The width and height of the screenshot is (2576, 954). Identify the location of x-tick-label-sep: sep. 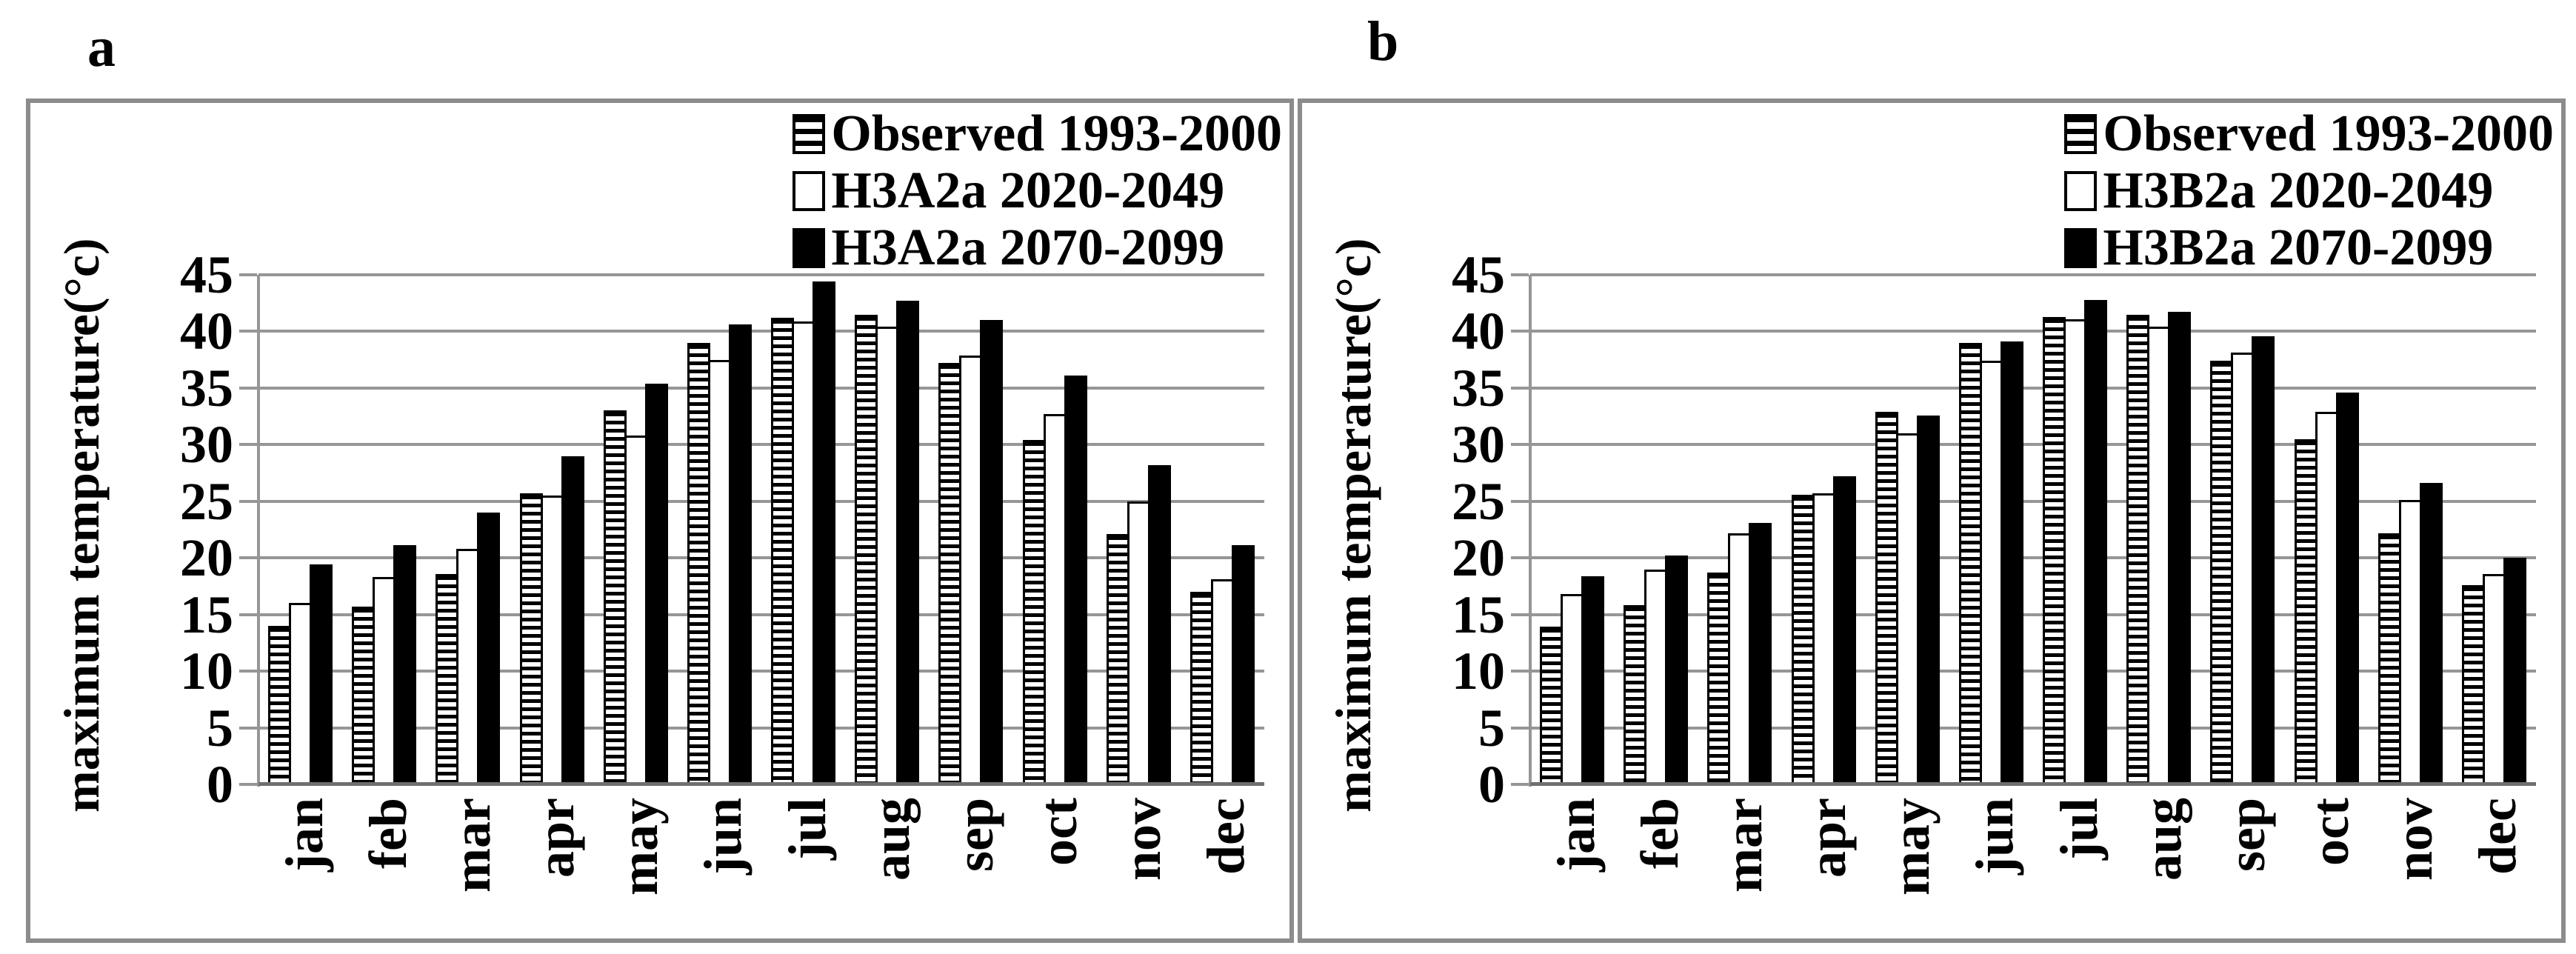
(974, 835).